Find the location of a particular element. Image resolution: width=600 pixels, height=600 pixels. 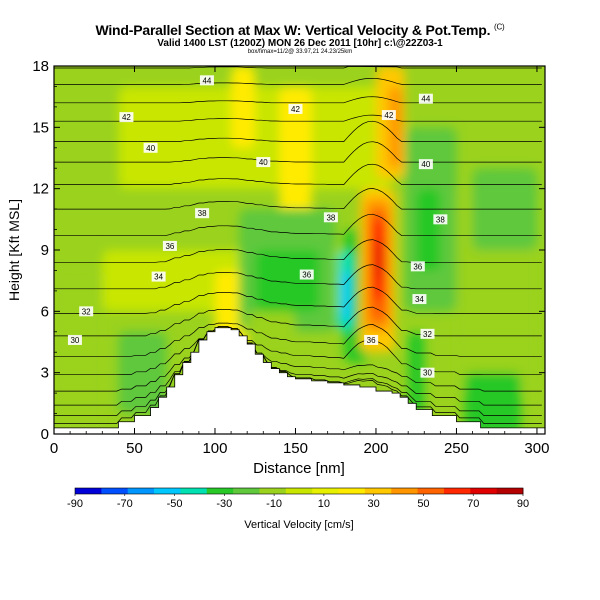

y-axis-label: Height [Kft MSL] is located at coordinates (14, 250).